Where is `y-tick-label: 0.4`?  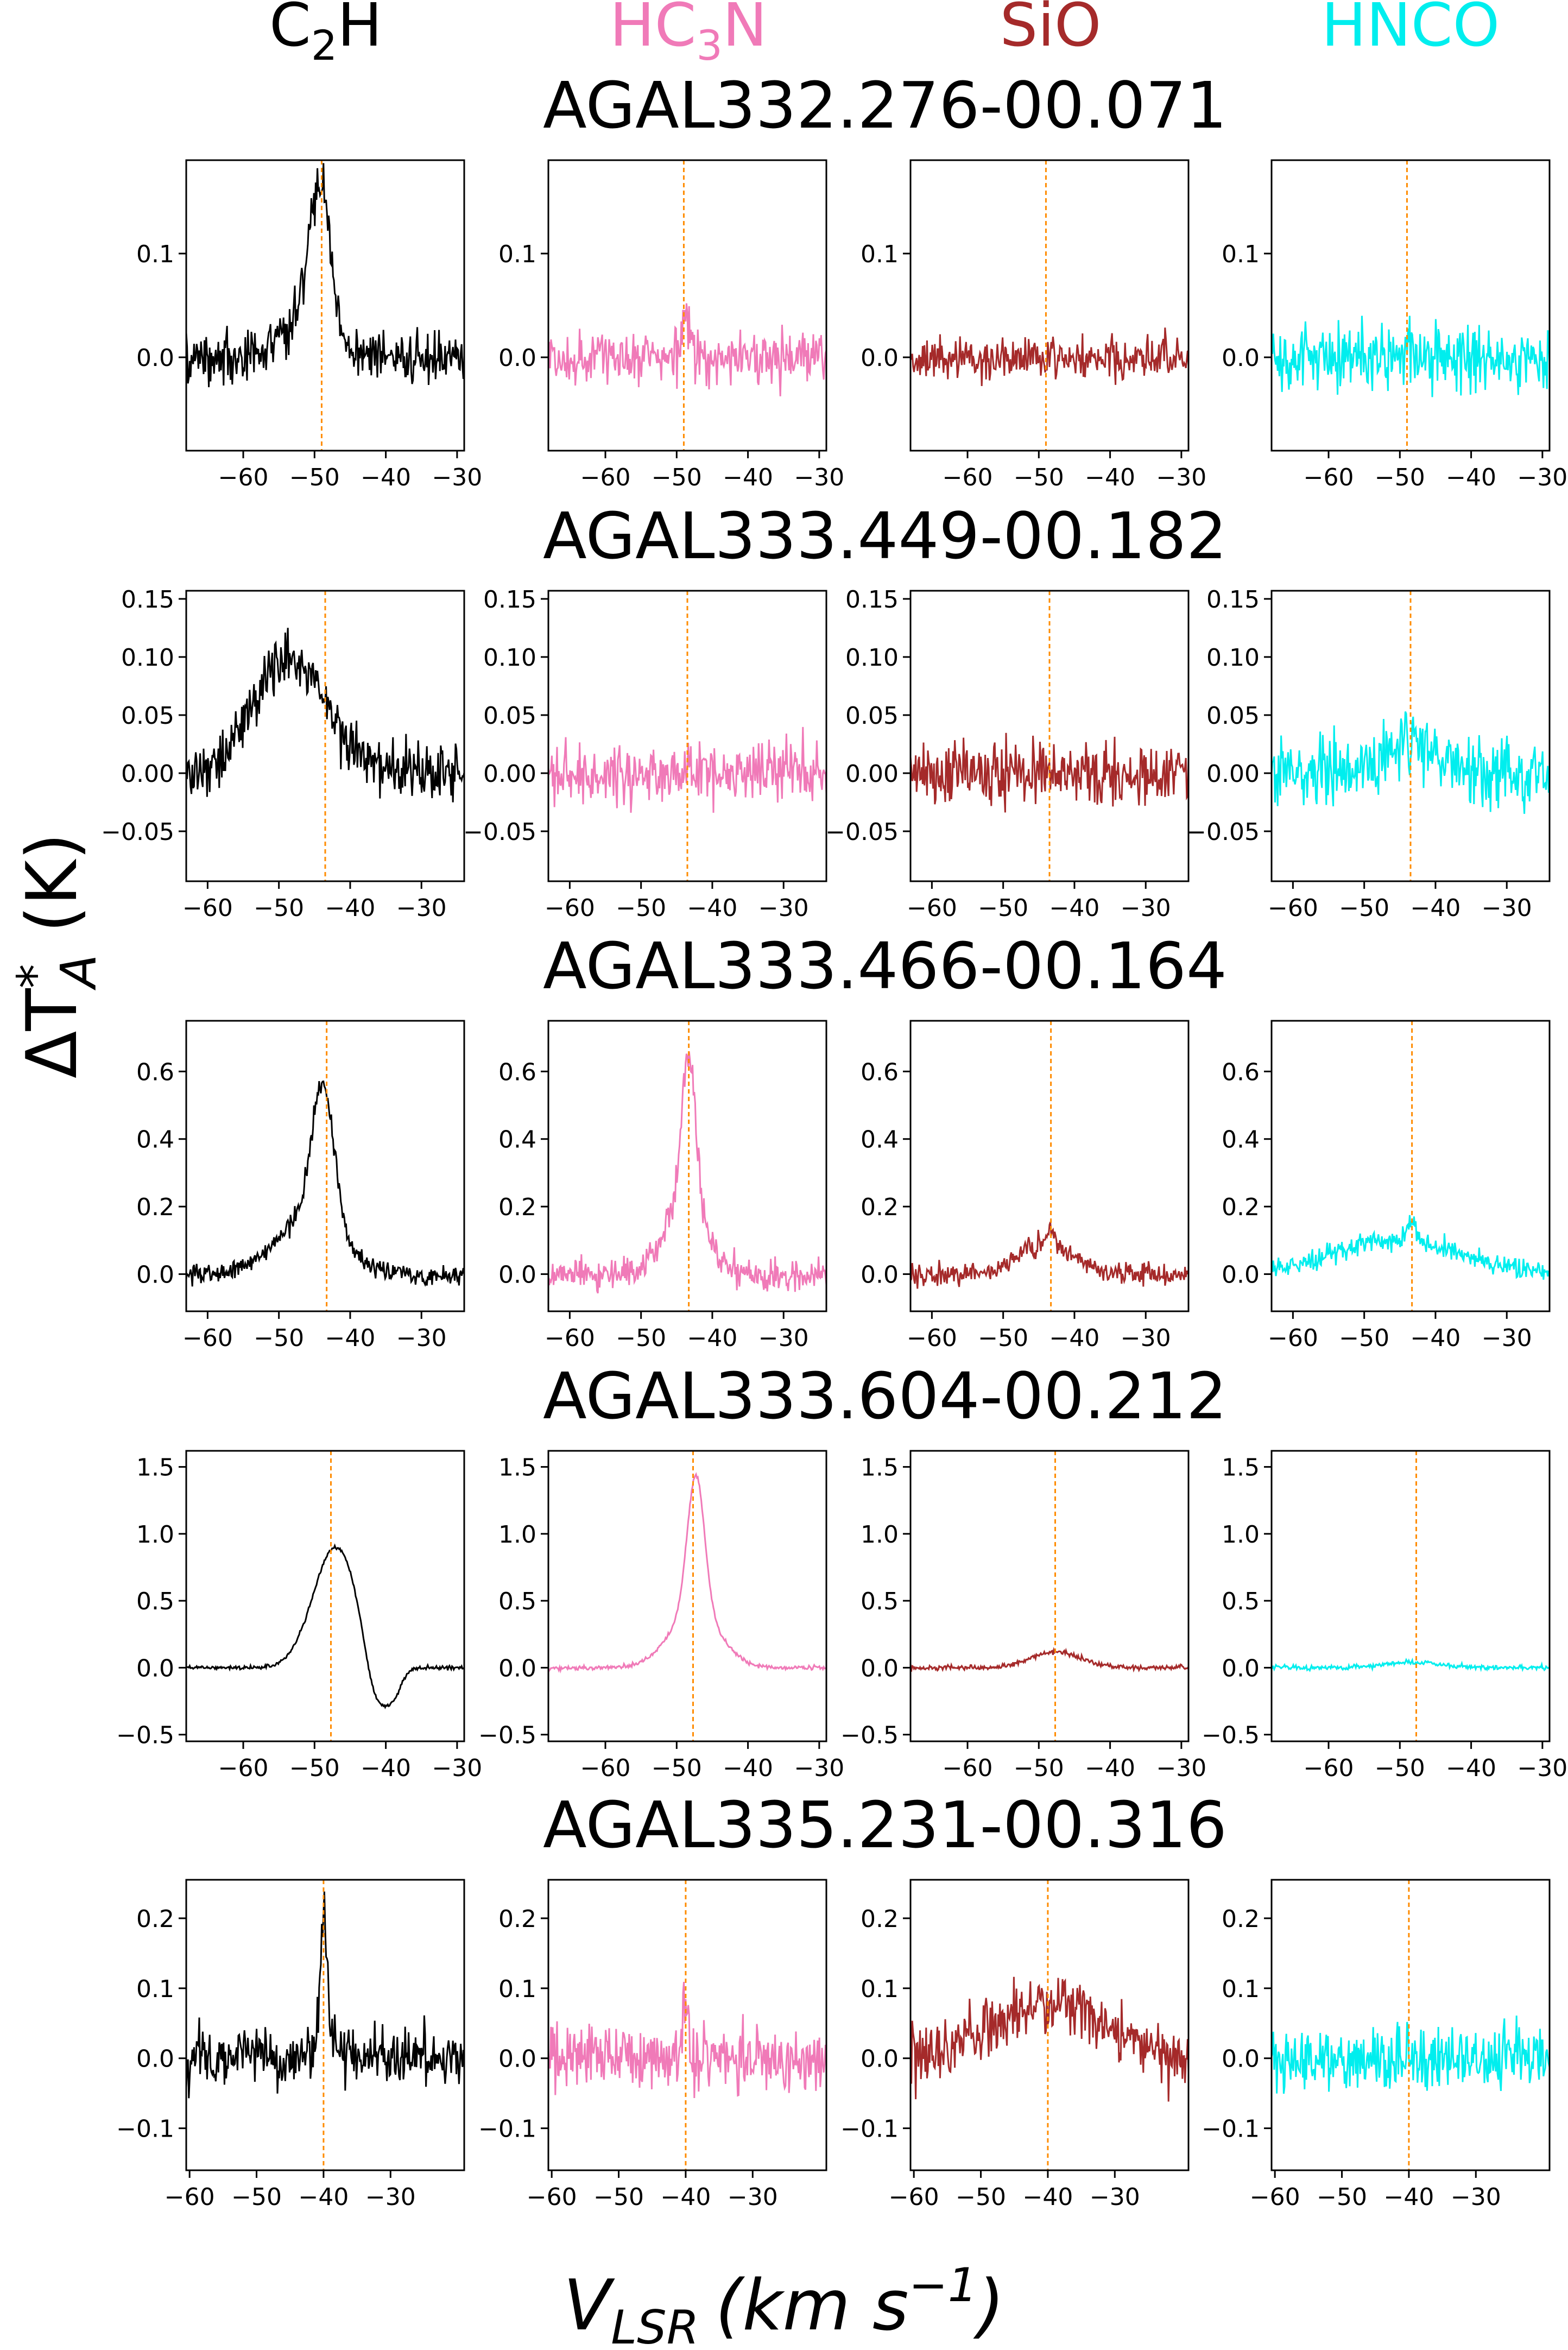
y-tick-label: 0.4 is located at coordinates (155, 1140).